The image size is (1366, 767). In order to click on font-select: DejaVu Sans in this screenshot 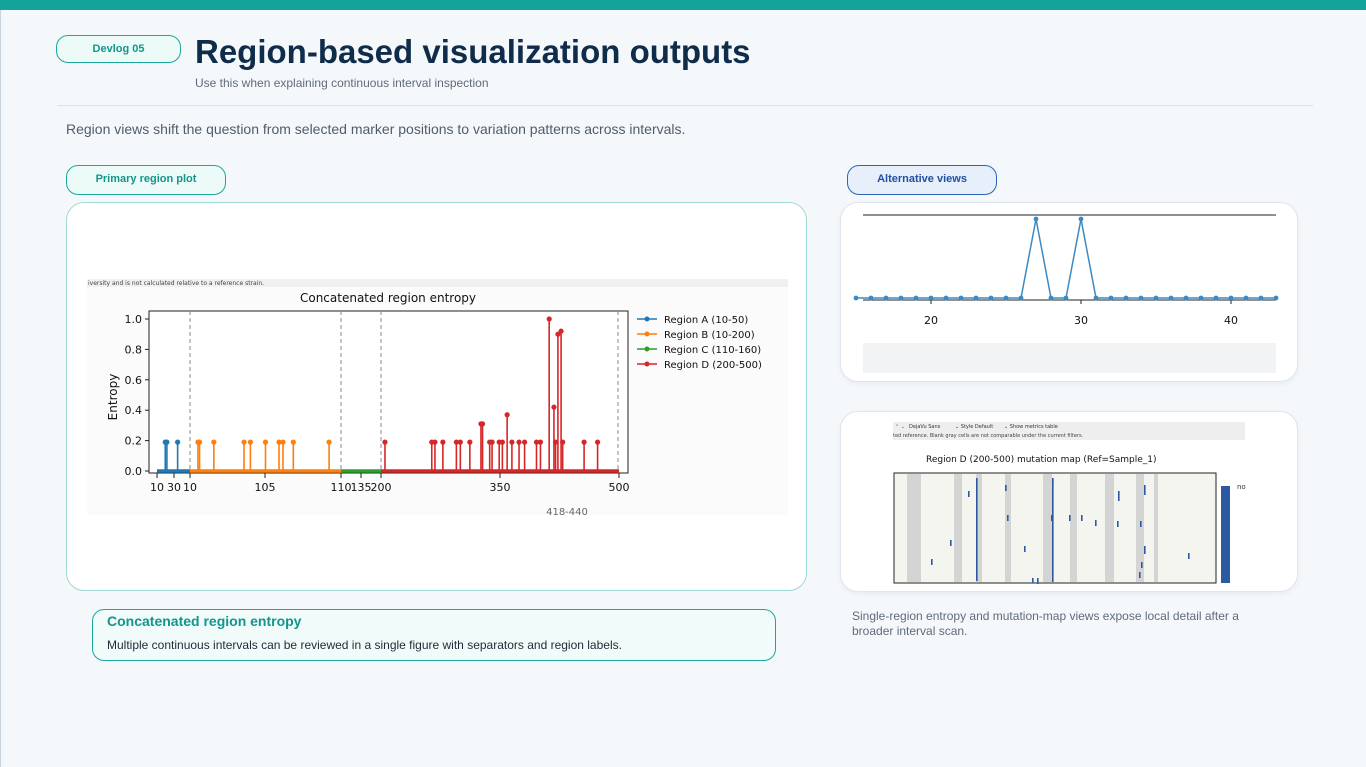, I will do `click(925, 427)`.